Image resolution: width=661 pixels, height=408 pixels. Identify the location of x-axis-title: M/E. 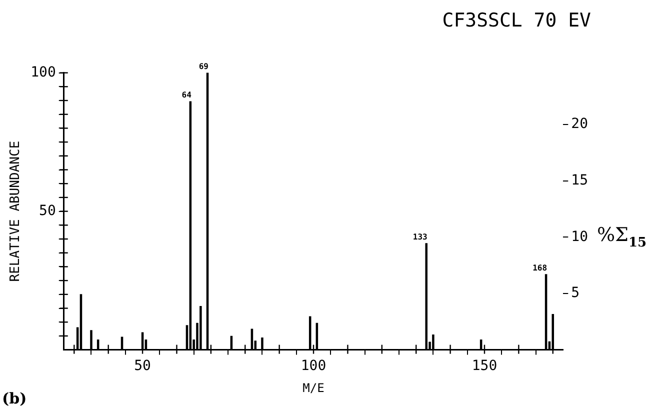
(313, 387).